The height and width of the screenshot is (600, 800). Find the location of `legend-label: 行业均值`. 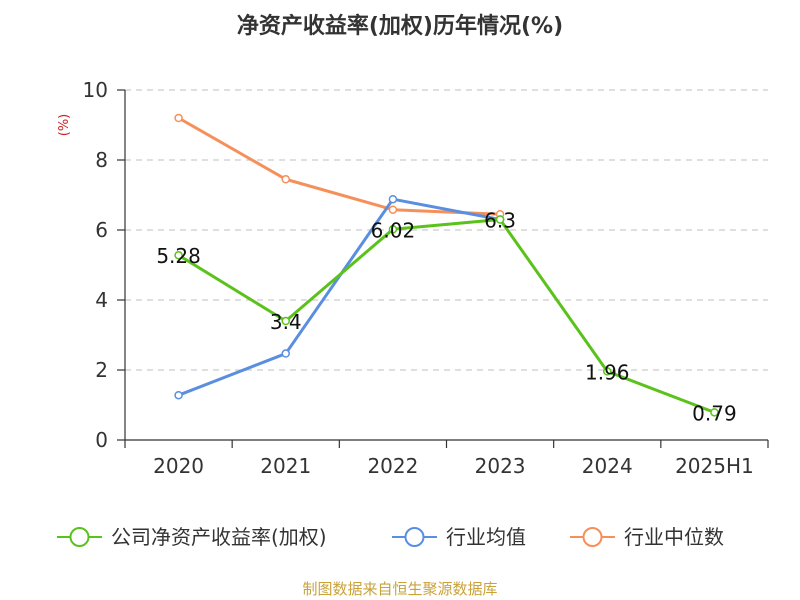

legend-label: 行业均值 is located at coordinates (486, 537).